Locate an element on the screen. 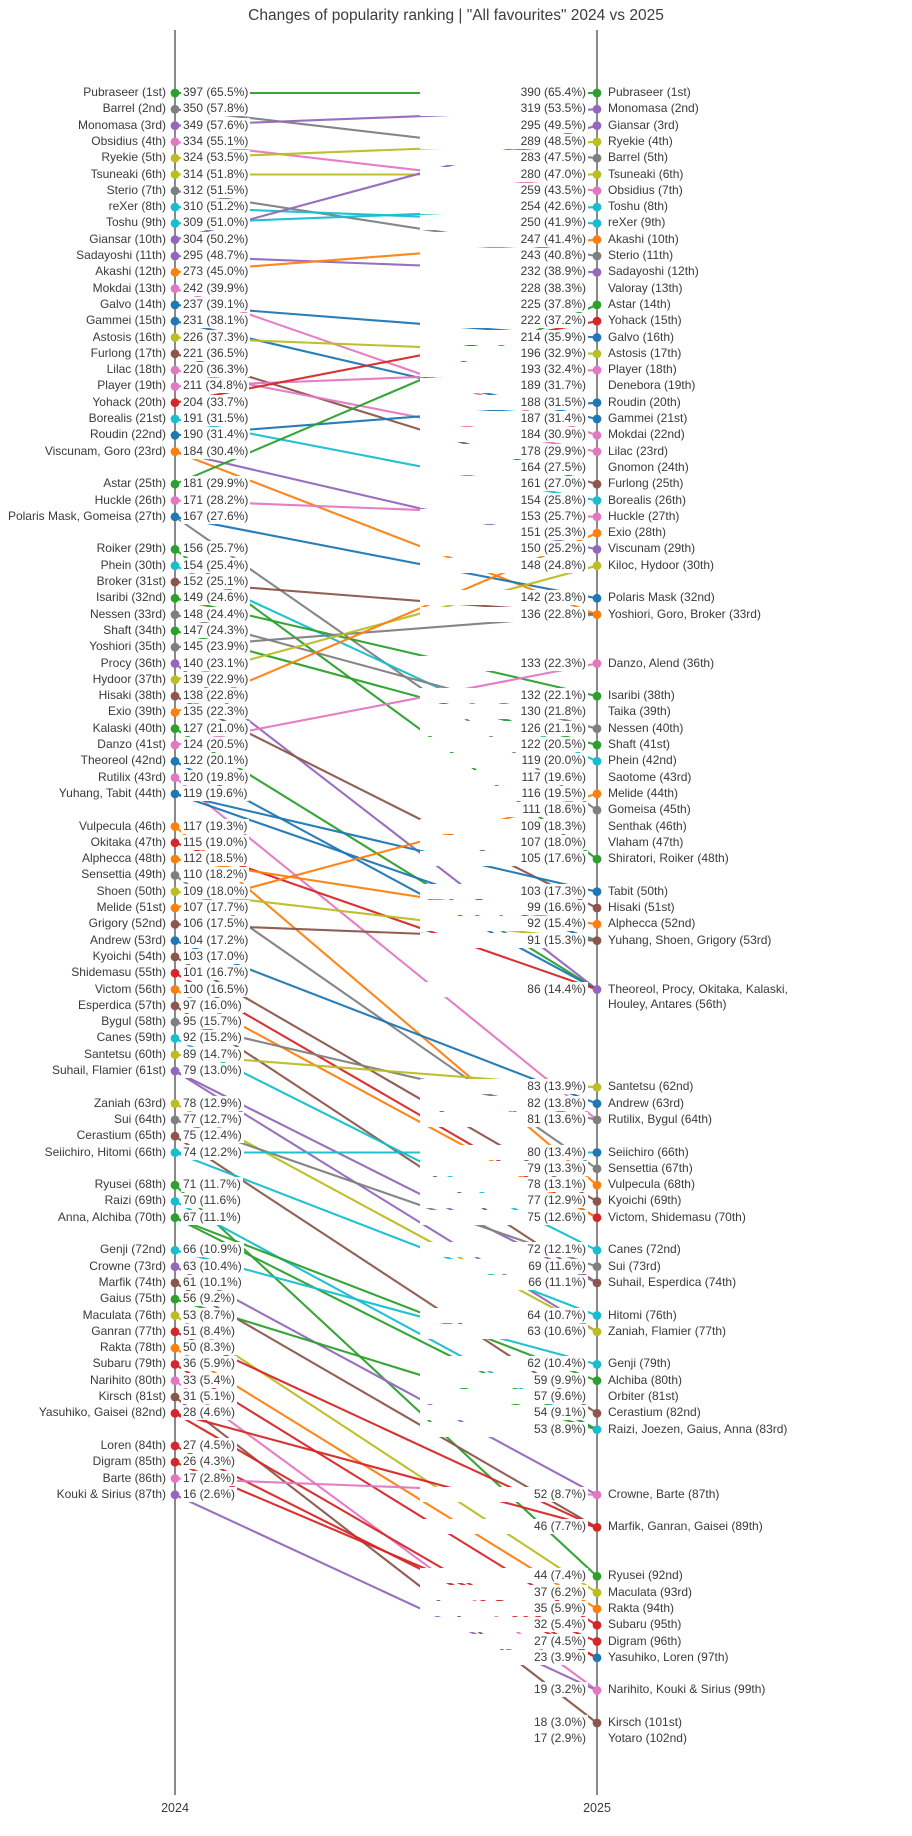 The image size is (912, 1836). left-value-label: 17 (2.8%) is located at coordinates (209, 1478).